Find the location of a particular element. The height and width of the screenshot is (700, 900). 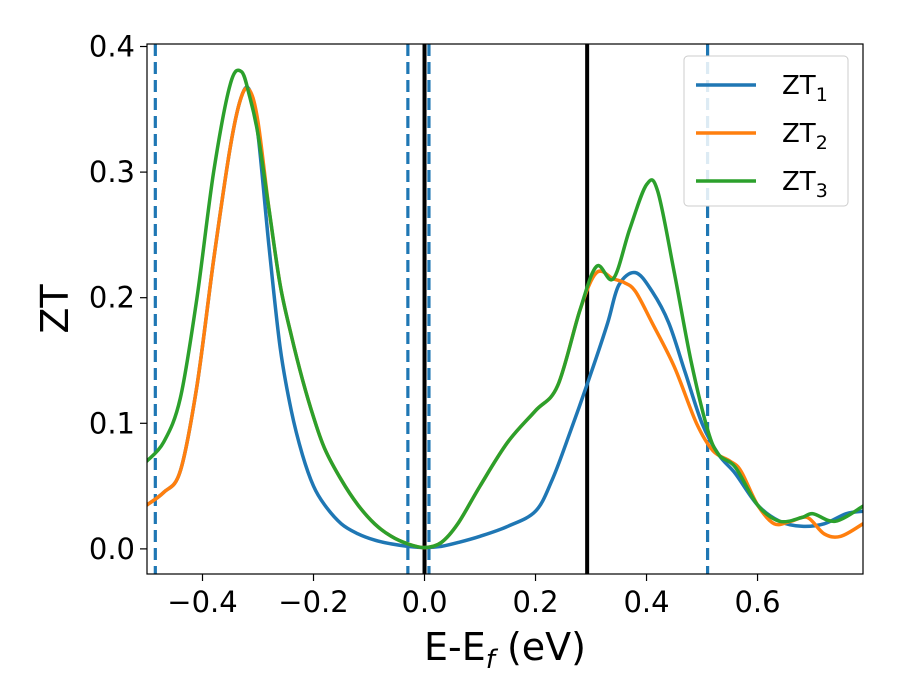

x-axis-ticks: −0.4 −0.2 0.0 0.2 0.4 0.6 is located at coordinates (474, 596).